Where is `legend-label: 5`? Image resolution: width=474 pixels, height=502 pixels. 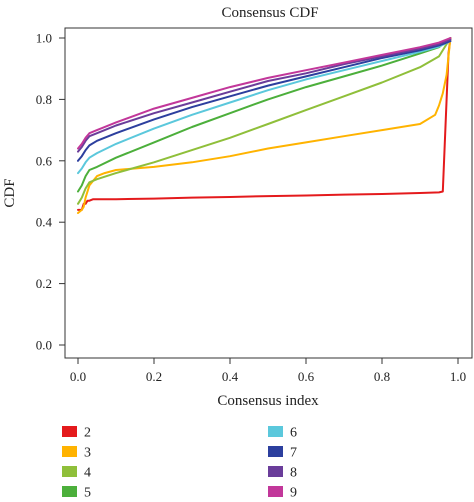
legend-label: 5 is located at coordinates (87, 493).